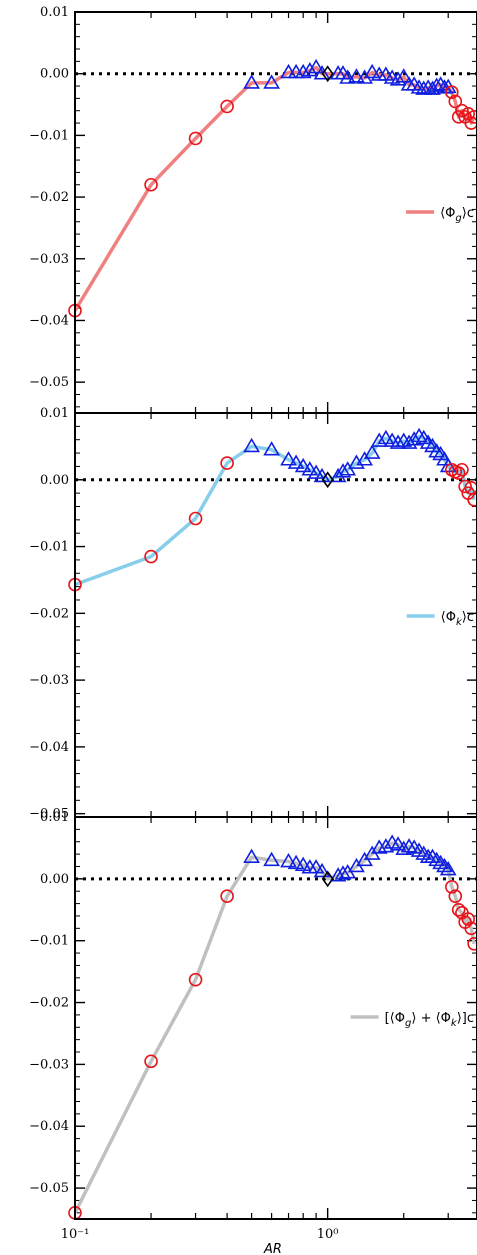 This screenshot has height=1255, width=477. What do you see at coordinates (75, 1234) in the screenshot?
I see `x-tick-label: 10⁻¹` at bounding box center [75, 1234].